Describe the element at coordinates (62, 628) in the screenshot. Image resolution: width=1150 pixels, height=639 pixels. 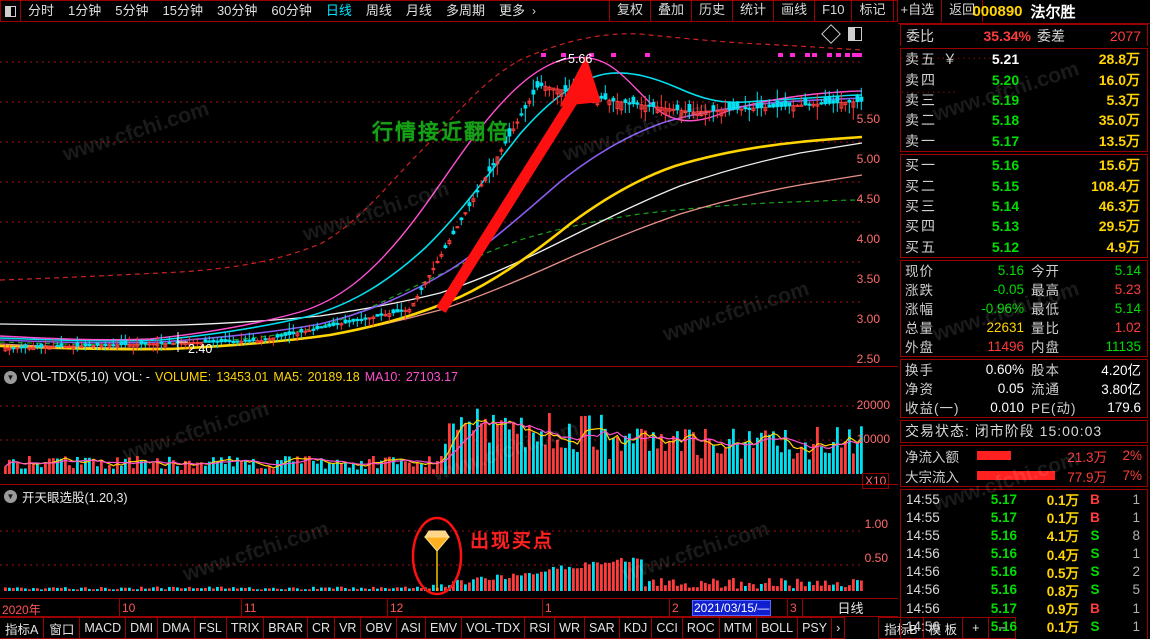
I see `bottom-left-tab-1: 窗口` at that location.